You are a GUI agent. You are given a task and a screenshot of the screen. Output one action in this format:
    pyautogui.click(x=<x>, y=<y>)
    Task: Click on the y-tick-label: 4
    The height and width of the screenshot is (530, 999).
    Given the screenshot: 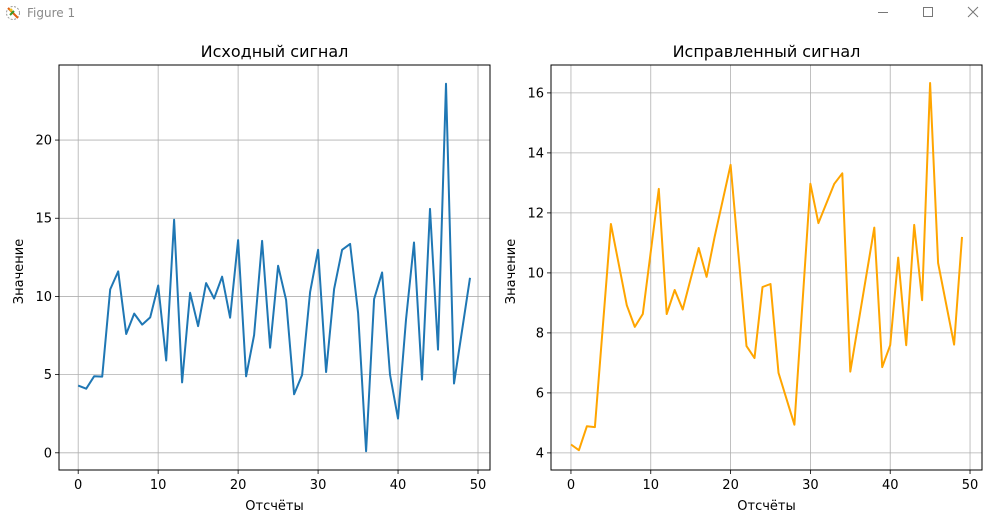 What is the action you would take?
    pyautogui.click(x=540, y=453)
    